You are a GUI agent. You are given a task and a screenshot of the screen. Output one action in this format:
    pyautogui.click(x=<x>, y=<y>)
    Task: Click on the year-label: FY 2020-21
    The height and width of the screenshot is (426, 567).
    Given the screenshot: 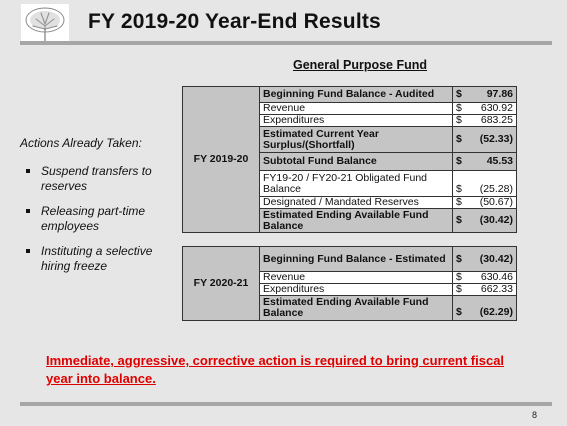 What is the action you would take?
    pyautogui.click(x=221, y=283)
    